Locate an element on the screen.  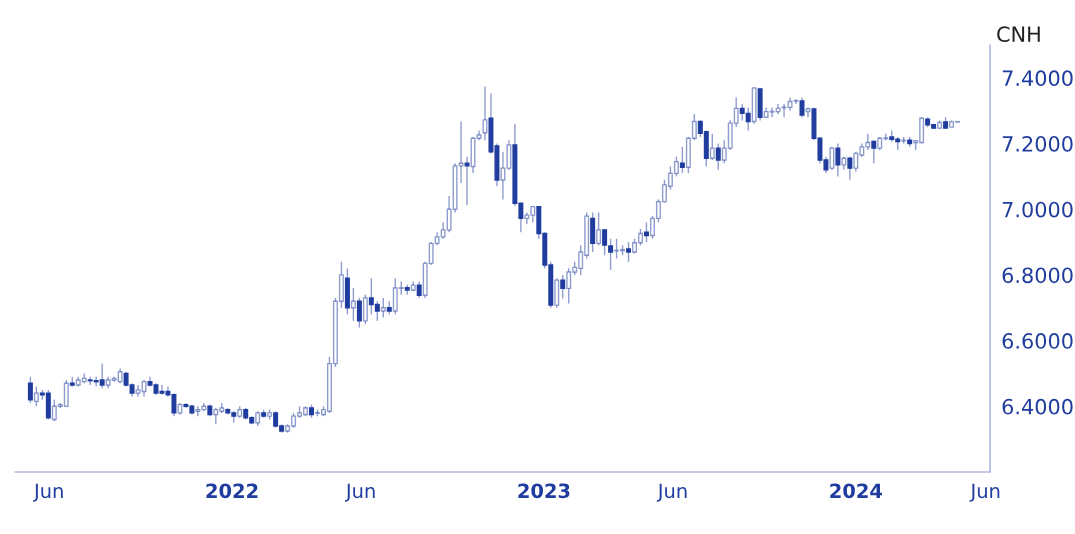
y-tick-label: 7.0000 is located at coordinates (1037, 209).